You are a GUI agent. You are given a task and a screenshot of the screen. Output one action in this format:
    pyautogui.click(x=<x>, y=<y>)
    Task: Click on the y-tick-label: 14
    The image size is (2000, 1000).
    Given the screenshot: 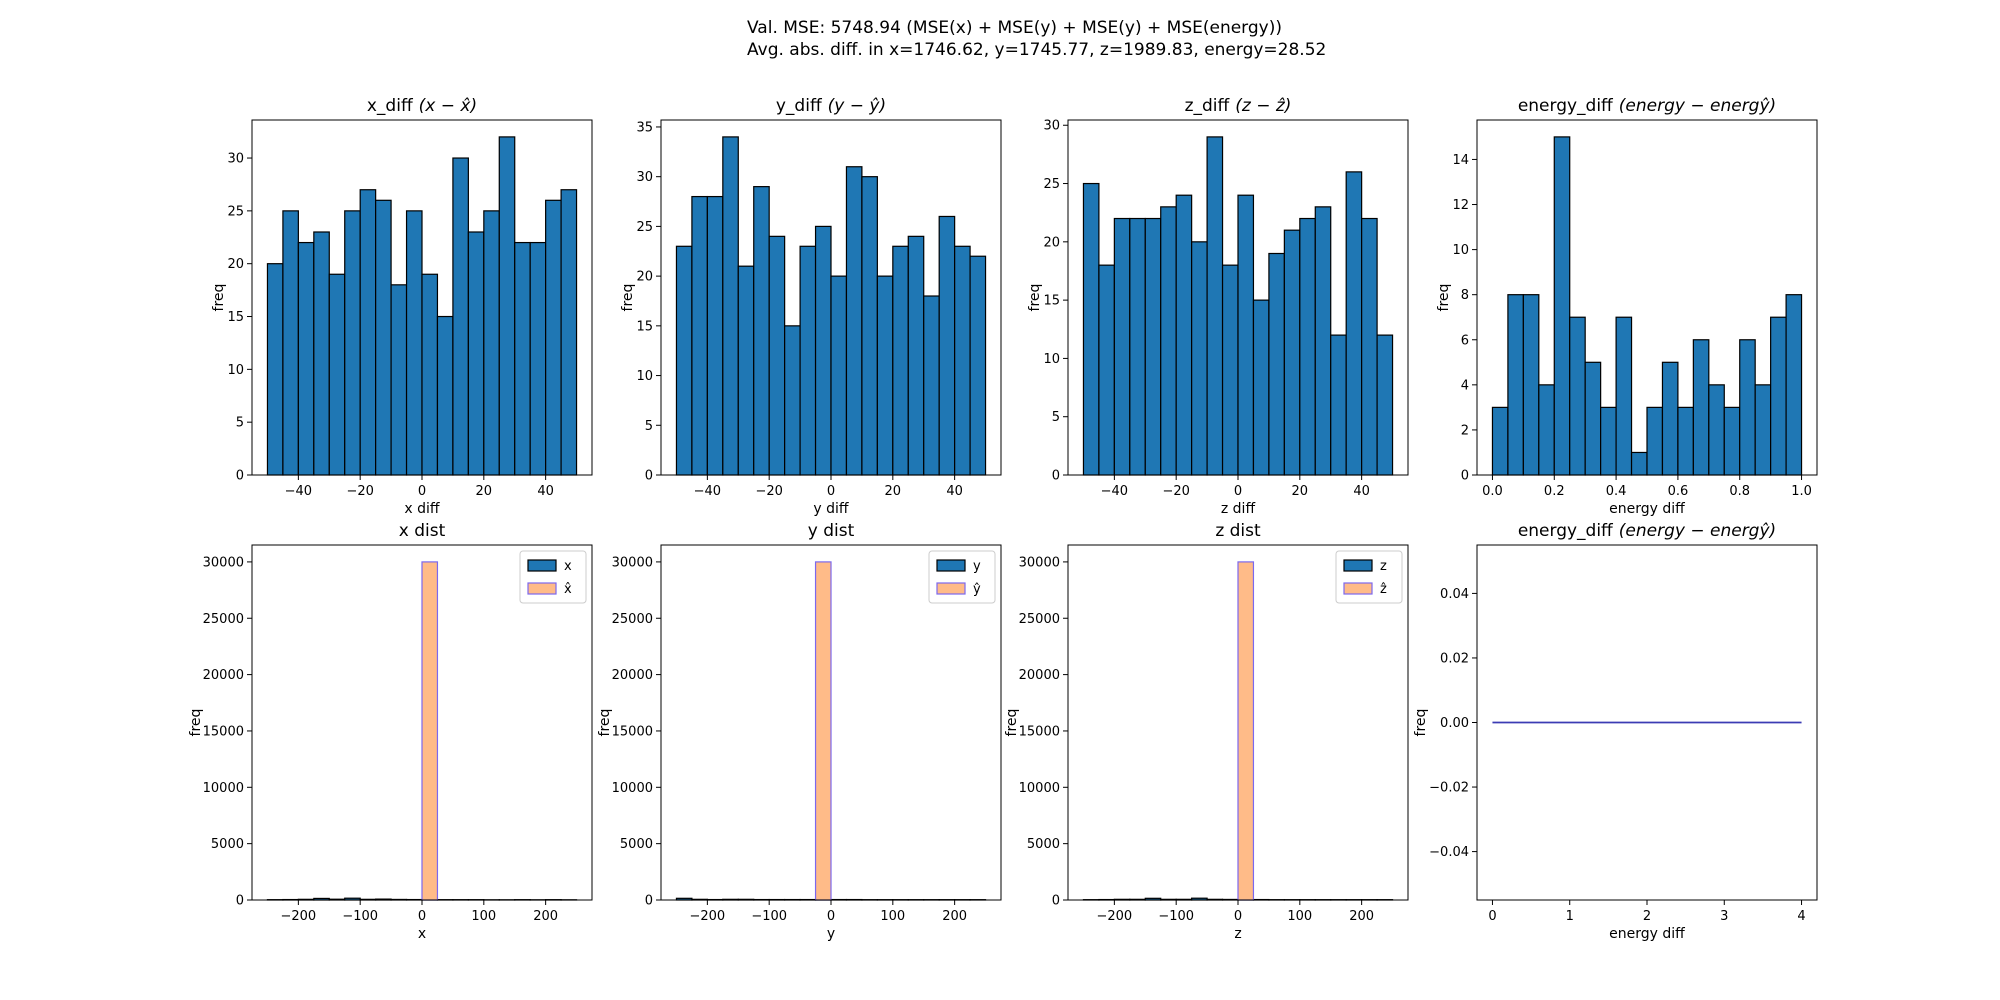 What is the action you would take?
    pyautogui.click(x=1460, y=160)
    